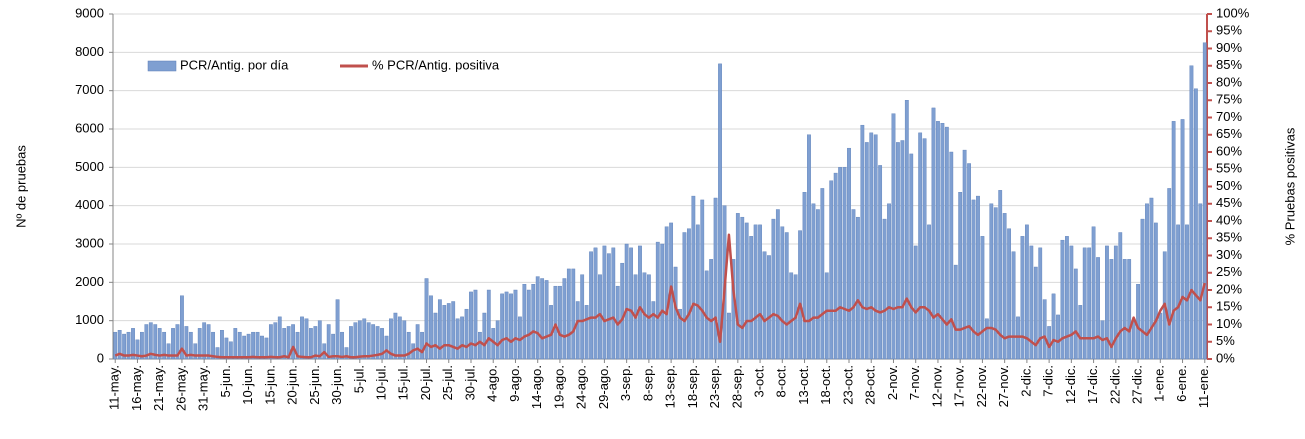 The image size is (1305, 439). What do you see at coordinates (1229, 168) in the screenshot?
I see `y2-tick-label: 55%` at bounding box center [1229, 168].